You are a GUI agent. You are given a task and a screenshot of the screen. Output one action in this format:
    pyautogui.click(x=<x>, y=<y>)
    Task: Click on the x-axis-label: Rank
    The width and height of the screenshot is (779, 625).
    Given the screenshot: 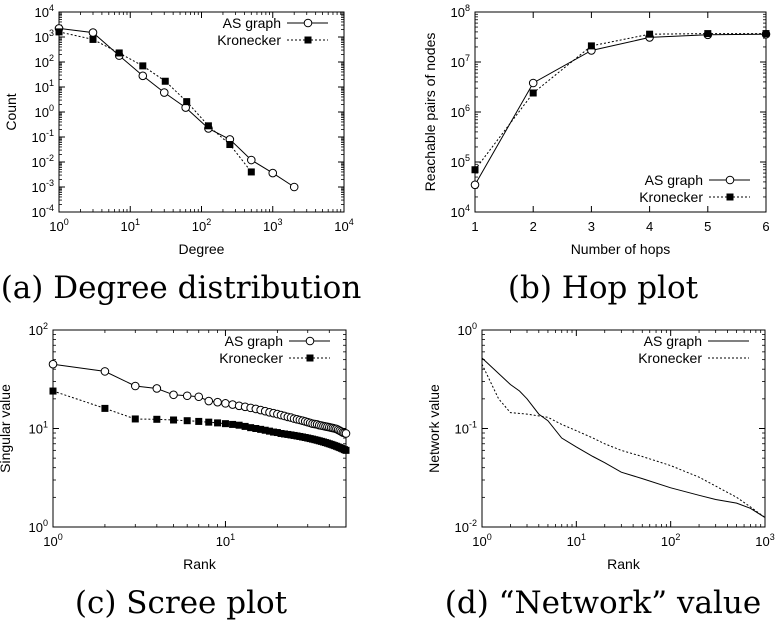 What is the action you would take?
    pyautogui.click(x=624, y=564)
    